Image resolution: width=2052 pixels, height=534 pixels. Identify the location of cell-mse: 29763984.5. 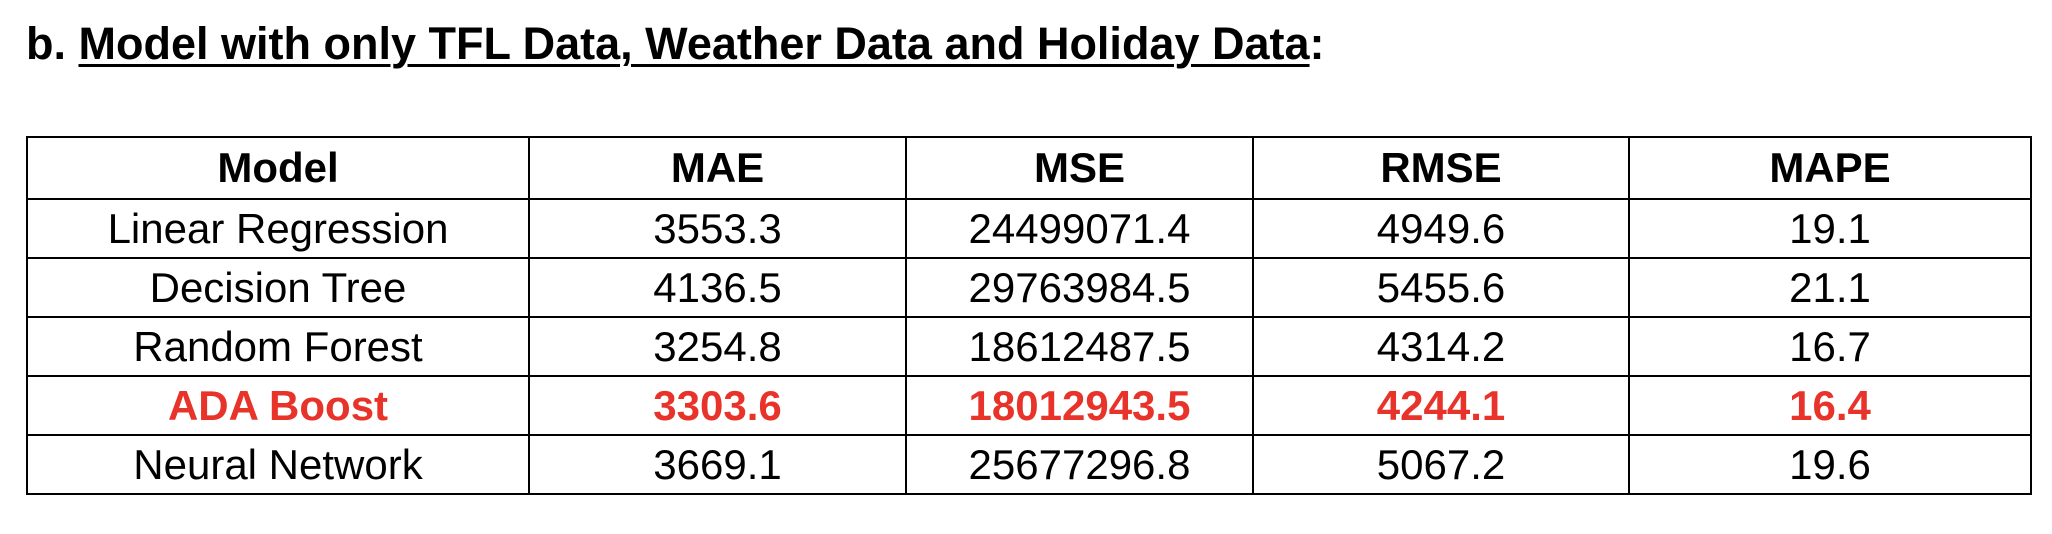
(1079, 287).